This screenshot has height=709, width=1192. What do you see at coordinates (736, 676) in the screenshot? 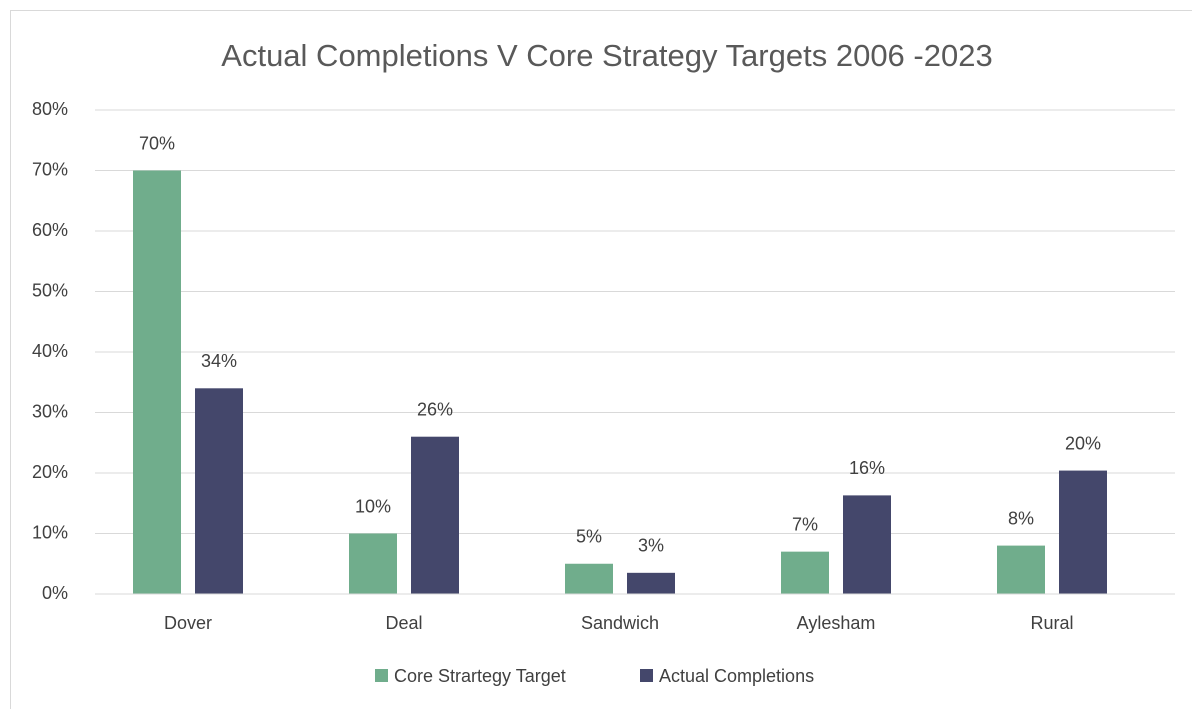
I see `legend-label: Actual Completions` at bounding box center [736, 676].